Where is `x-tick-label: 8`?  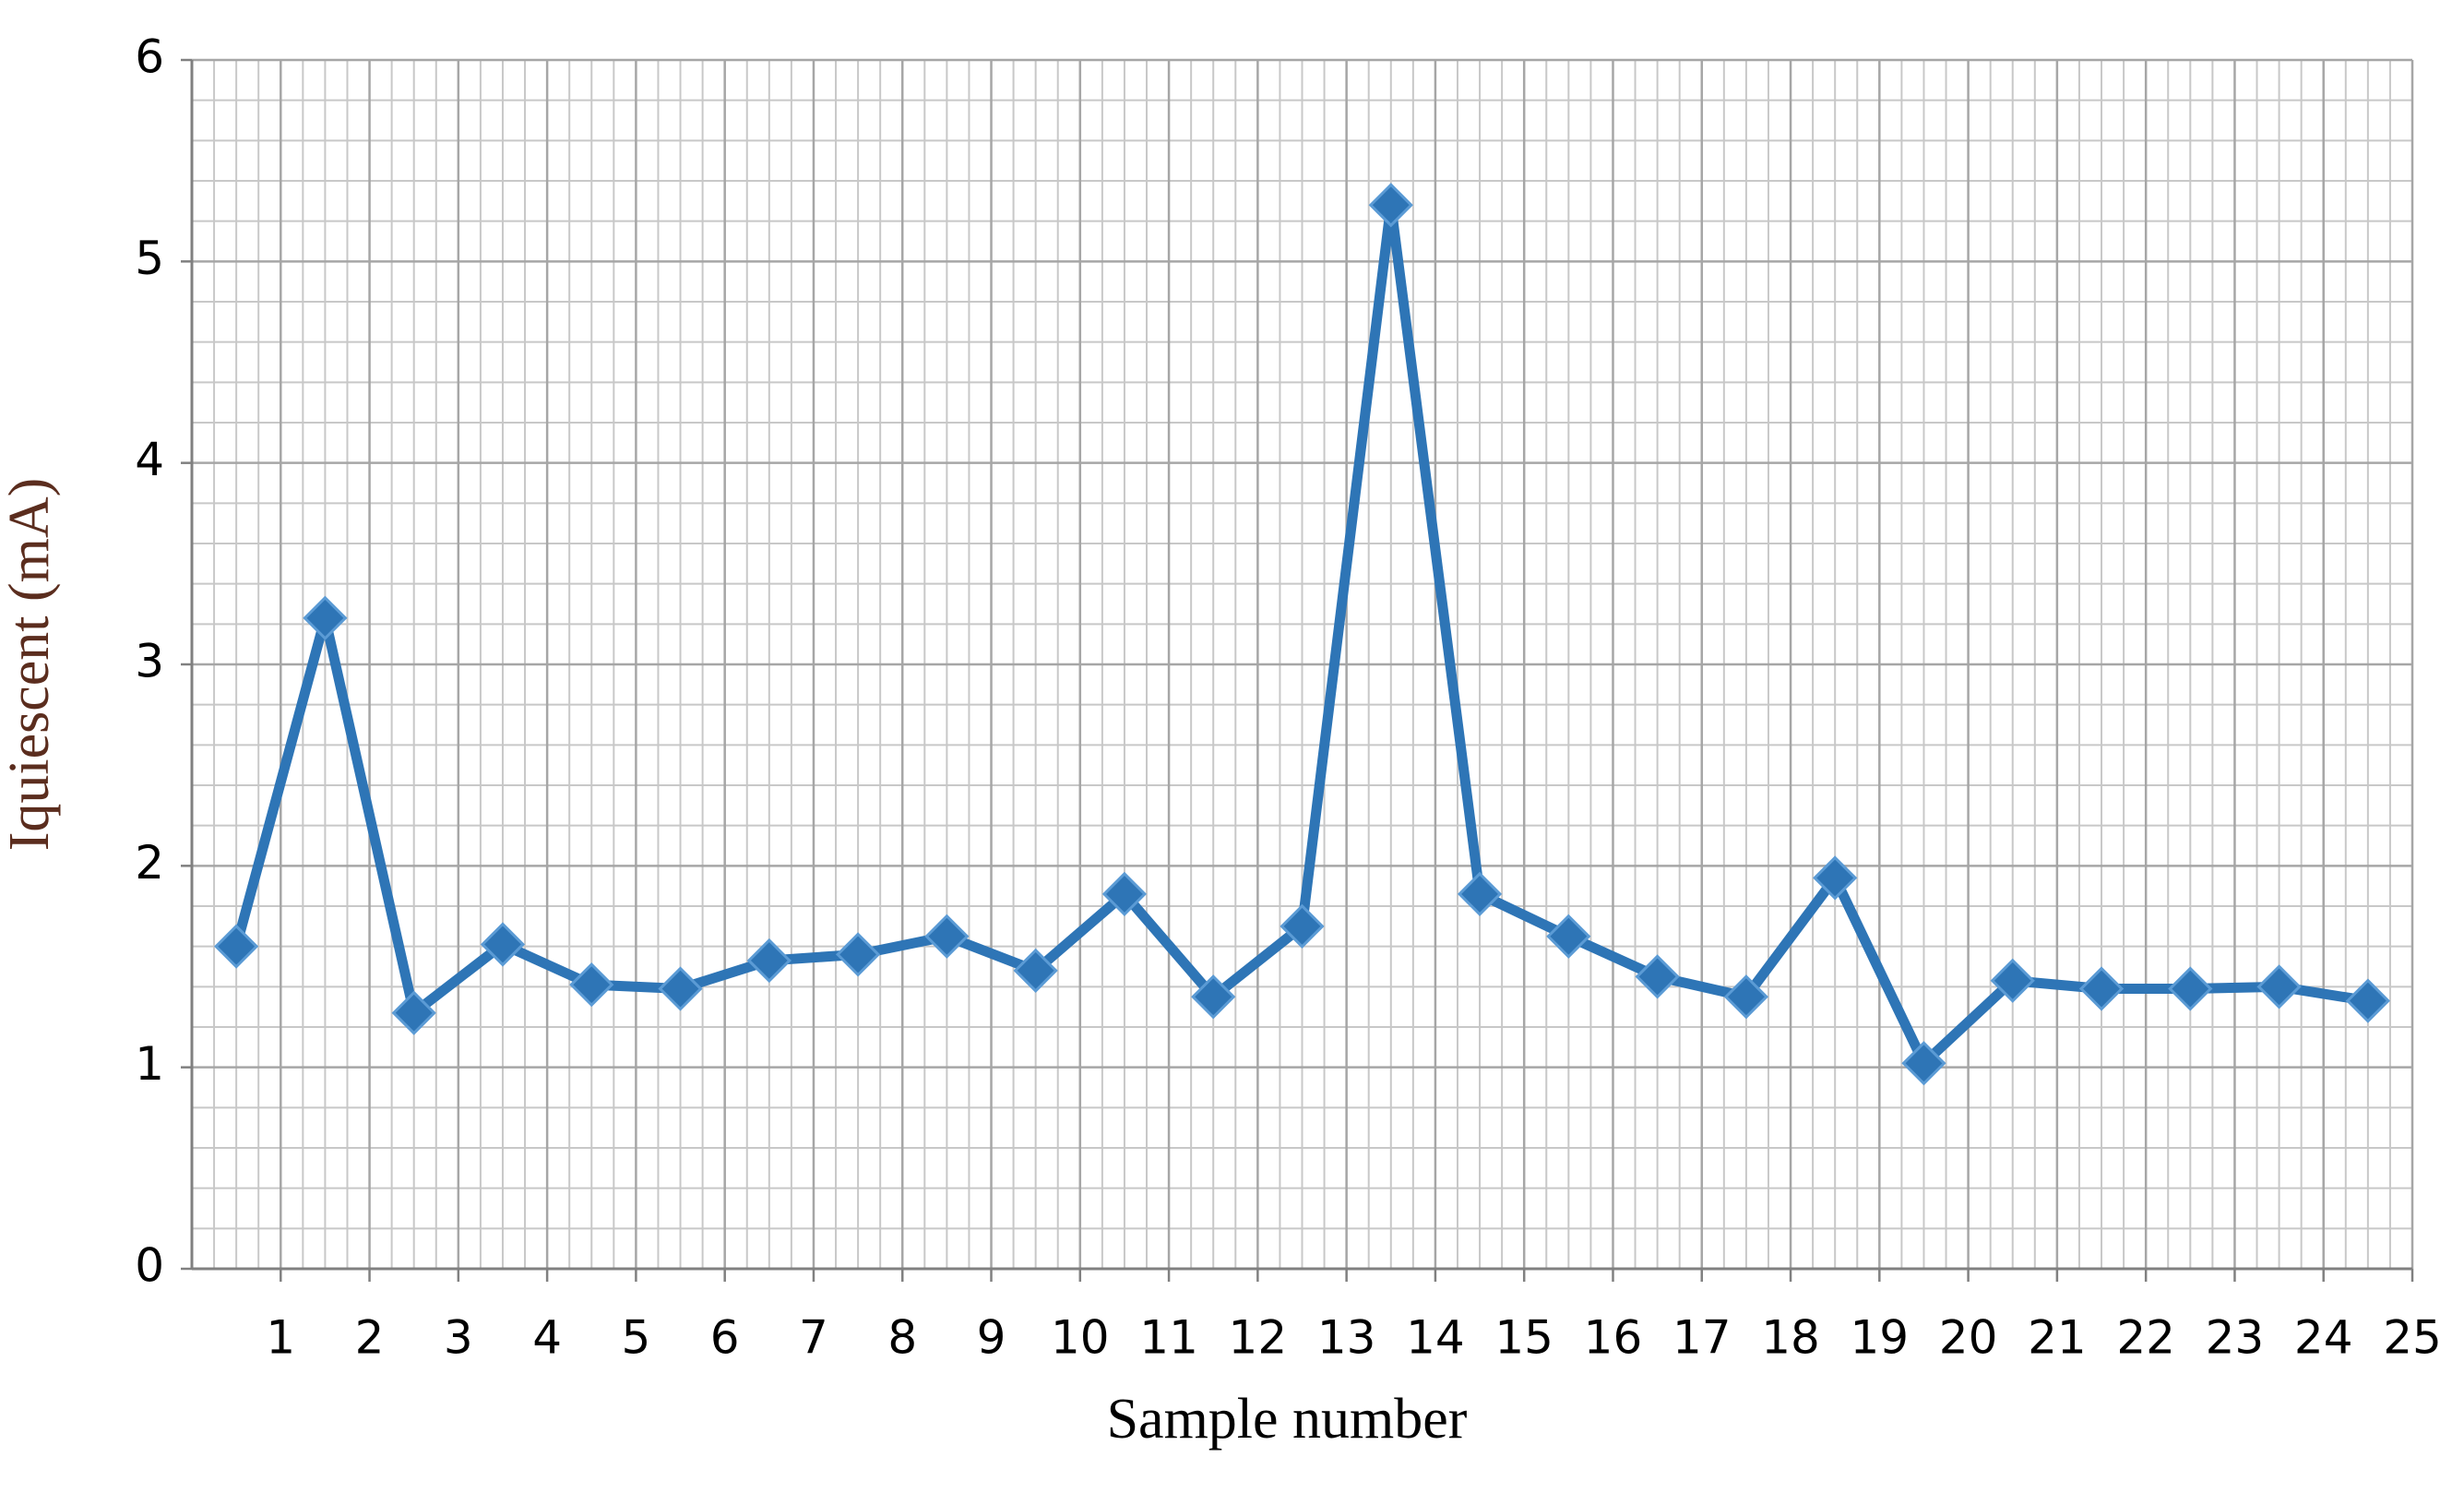
x-tick-label: 8 is located at coordinates (902, 1338).